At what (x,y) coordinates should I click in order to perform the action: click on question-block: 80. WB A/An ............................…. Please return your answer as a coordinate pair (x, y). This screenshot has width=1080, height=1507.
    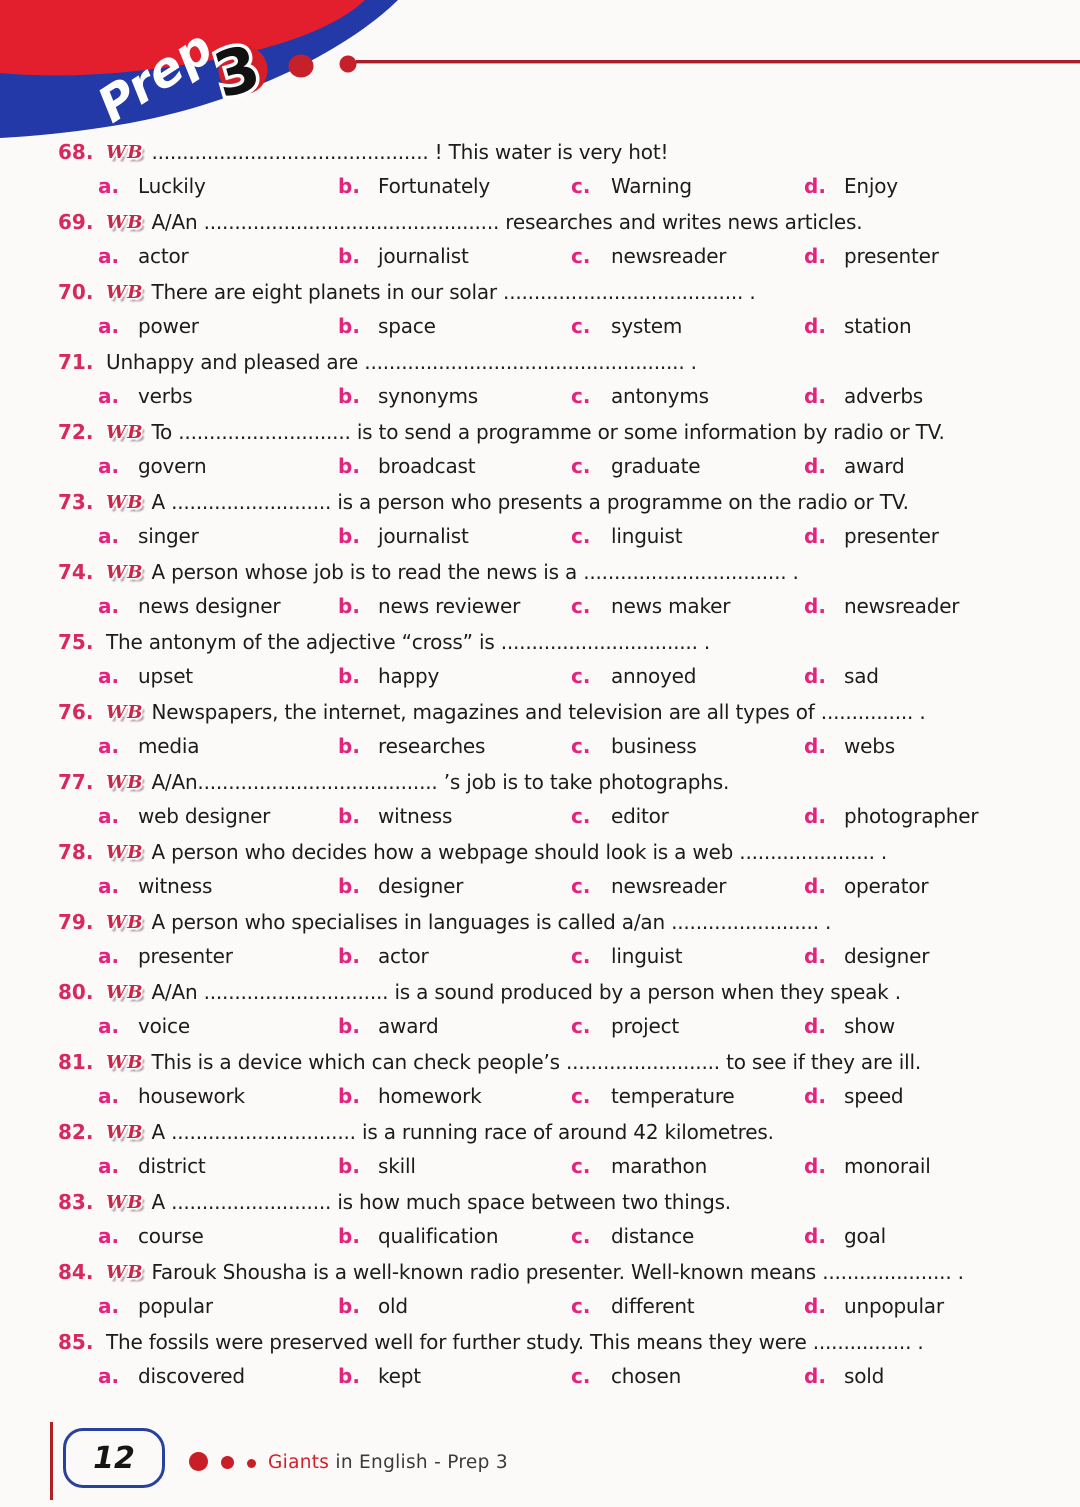
    Looking at the image, I should click on (562, 1015).